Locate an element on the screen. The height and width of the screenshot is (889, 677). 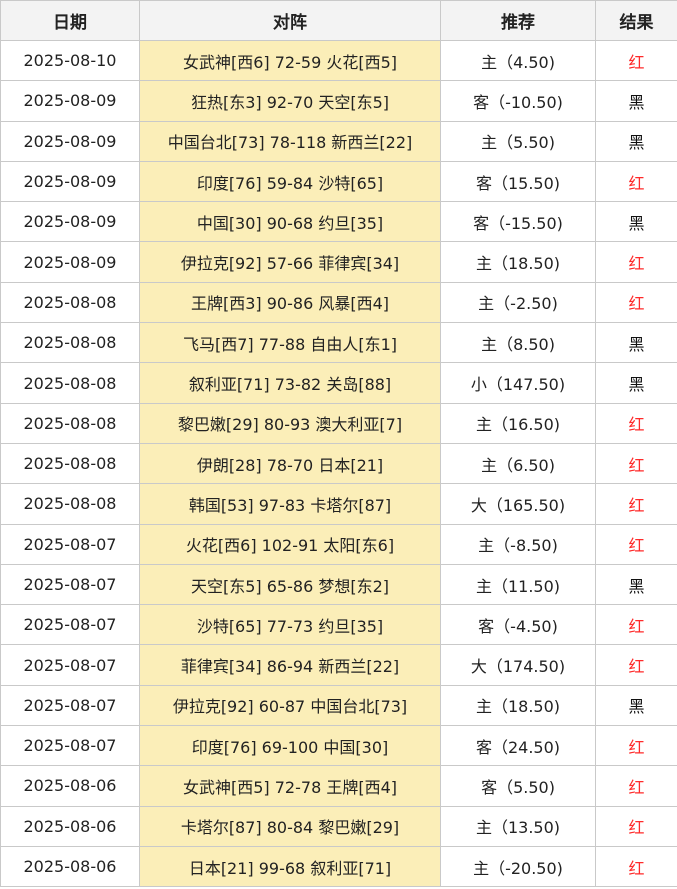
table-row: 2025-08-07 印度[76] 69-100 中国[30] 客（24.50) 红 is located at coordinates (338, 746).